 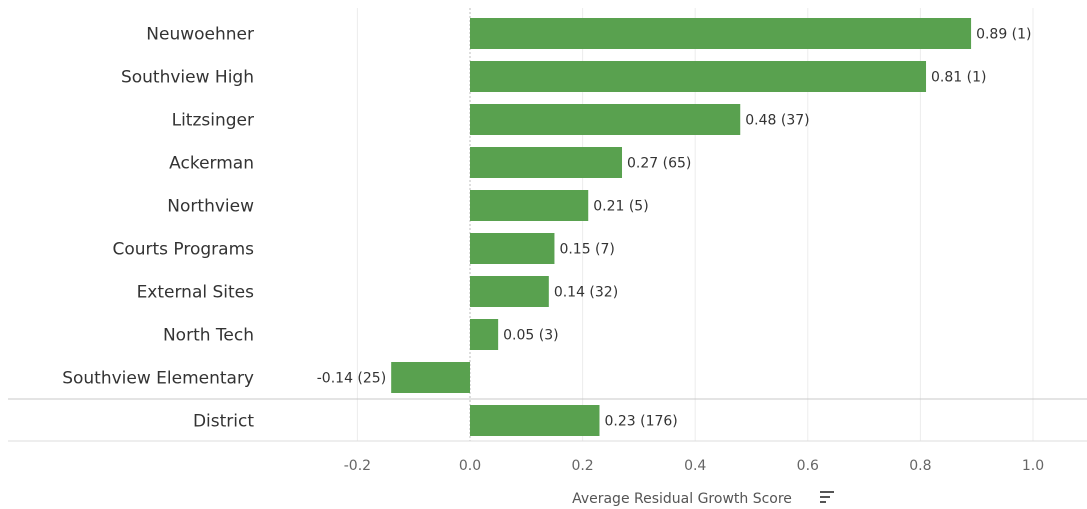 I want to click on value-label-9: 0.23 (176), so click(x=640, y=422).